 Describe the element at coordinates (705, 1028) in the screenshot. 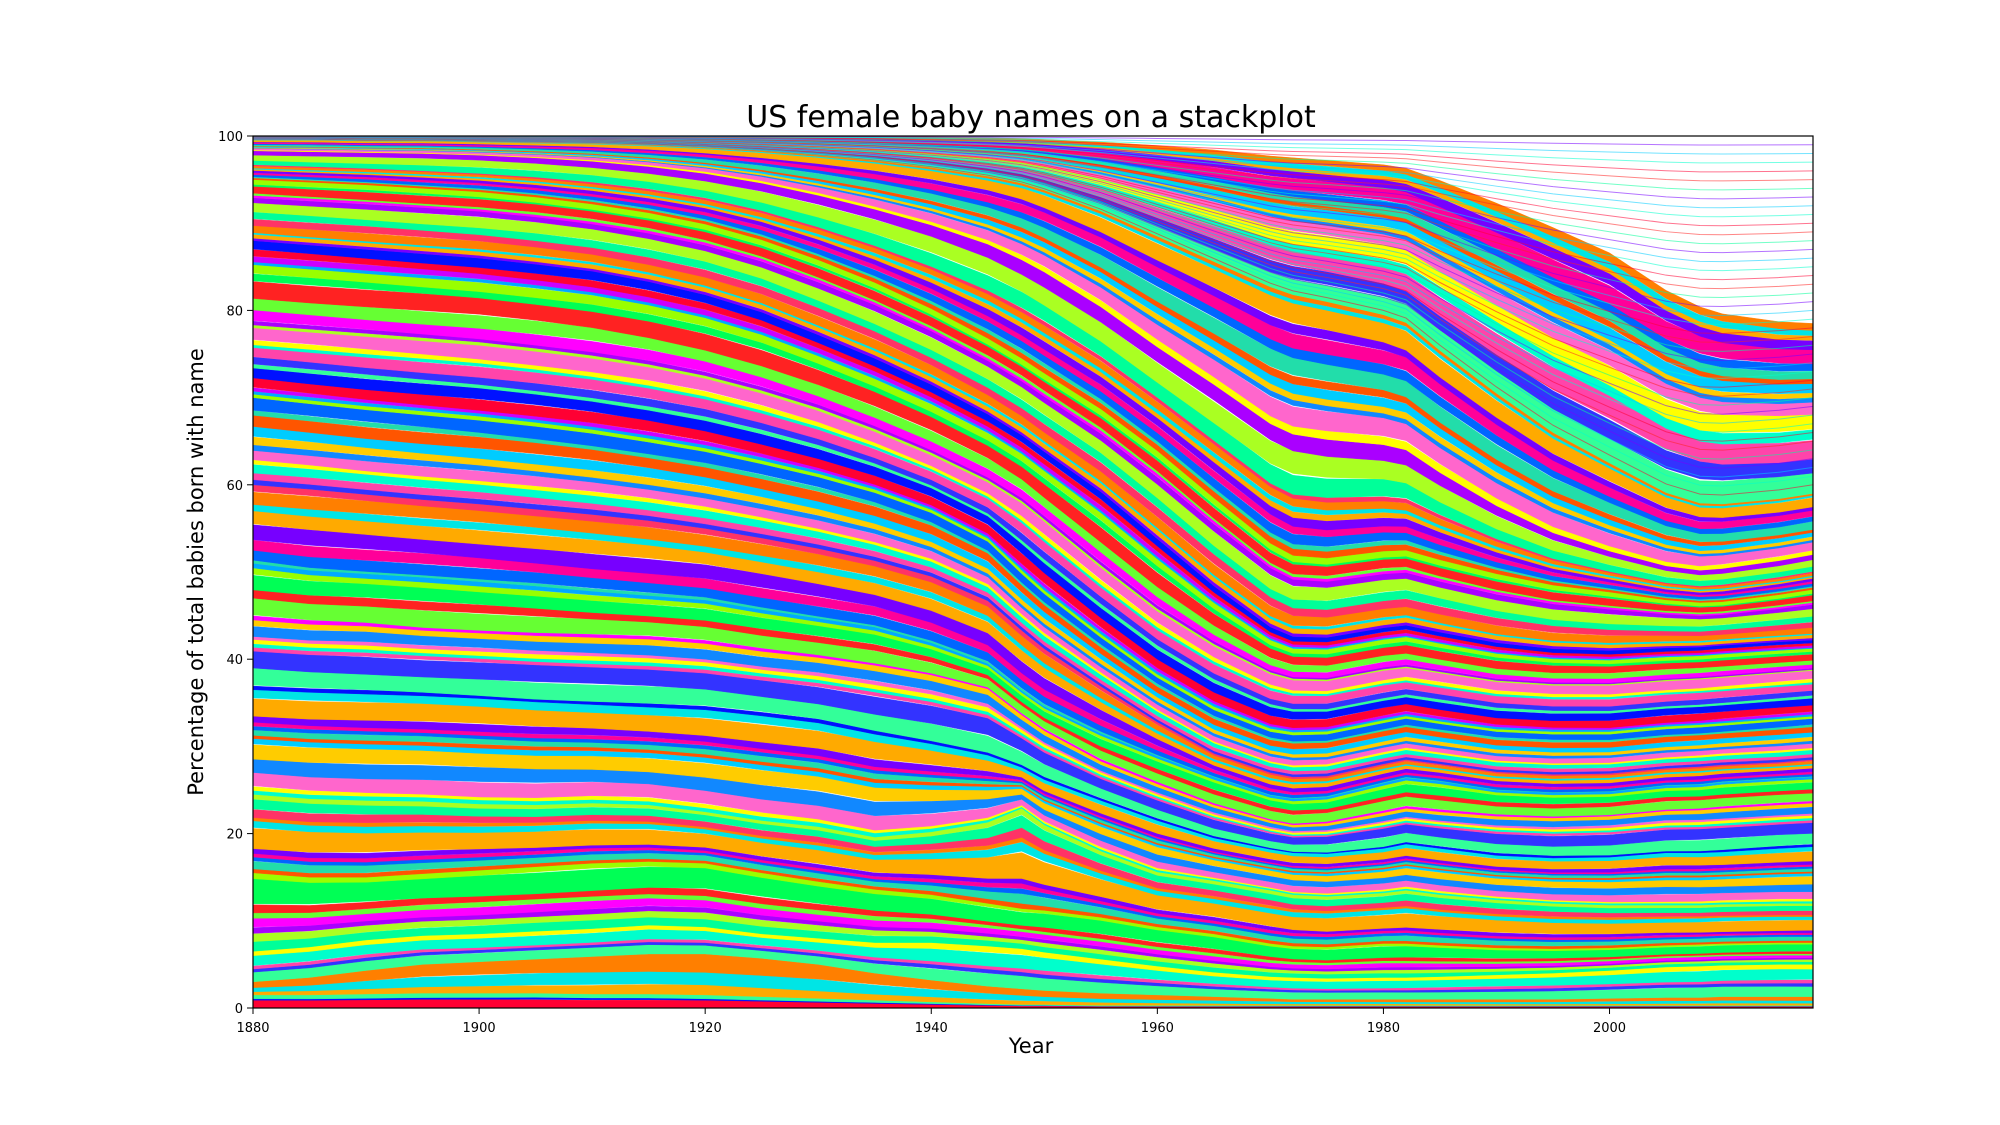

I see `x-tick-label: 1920` at that location.